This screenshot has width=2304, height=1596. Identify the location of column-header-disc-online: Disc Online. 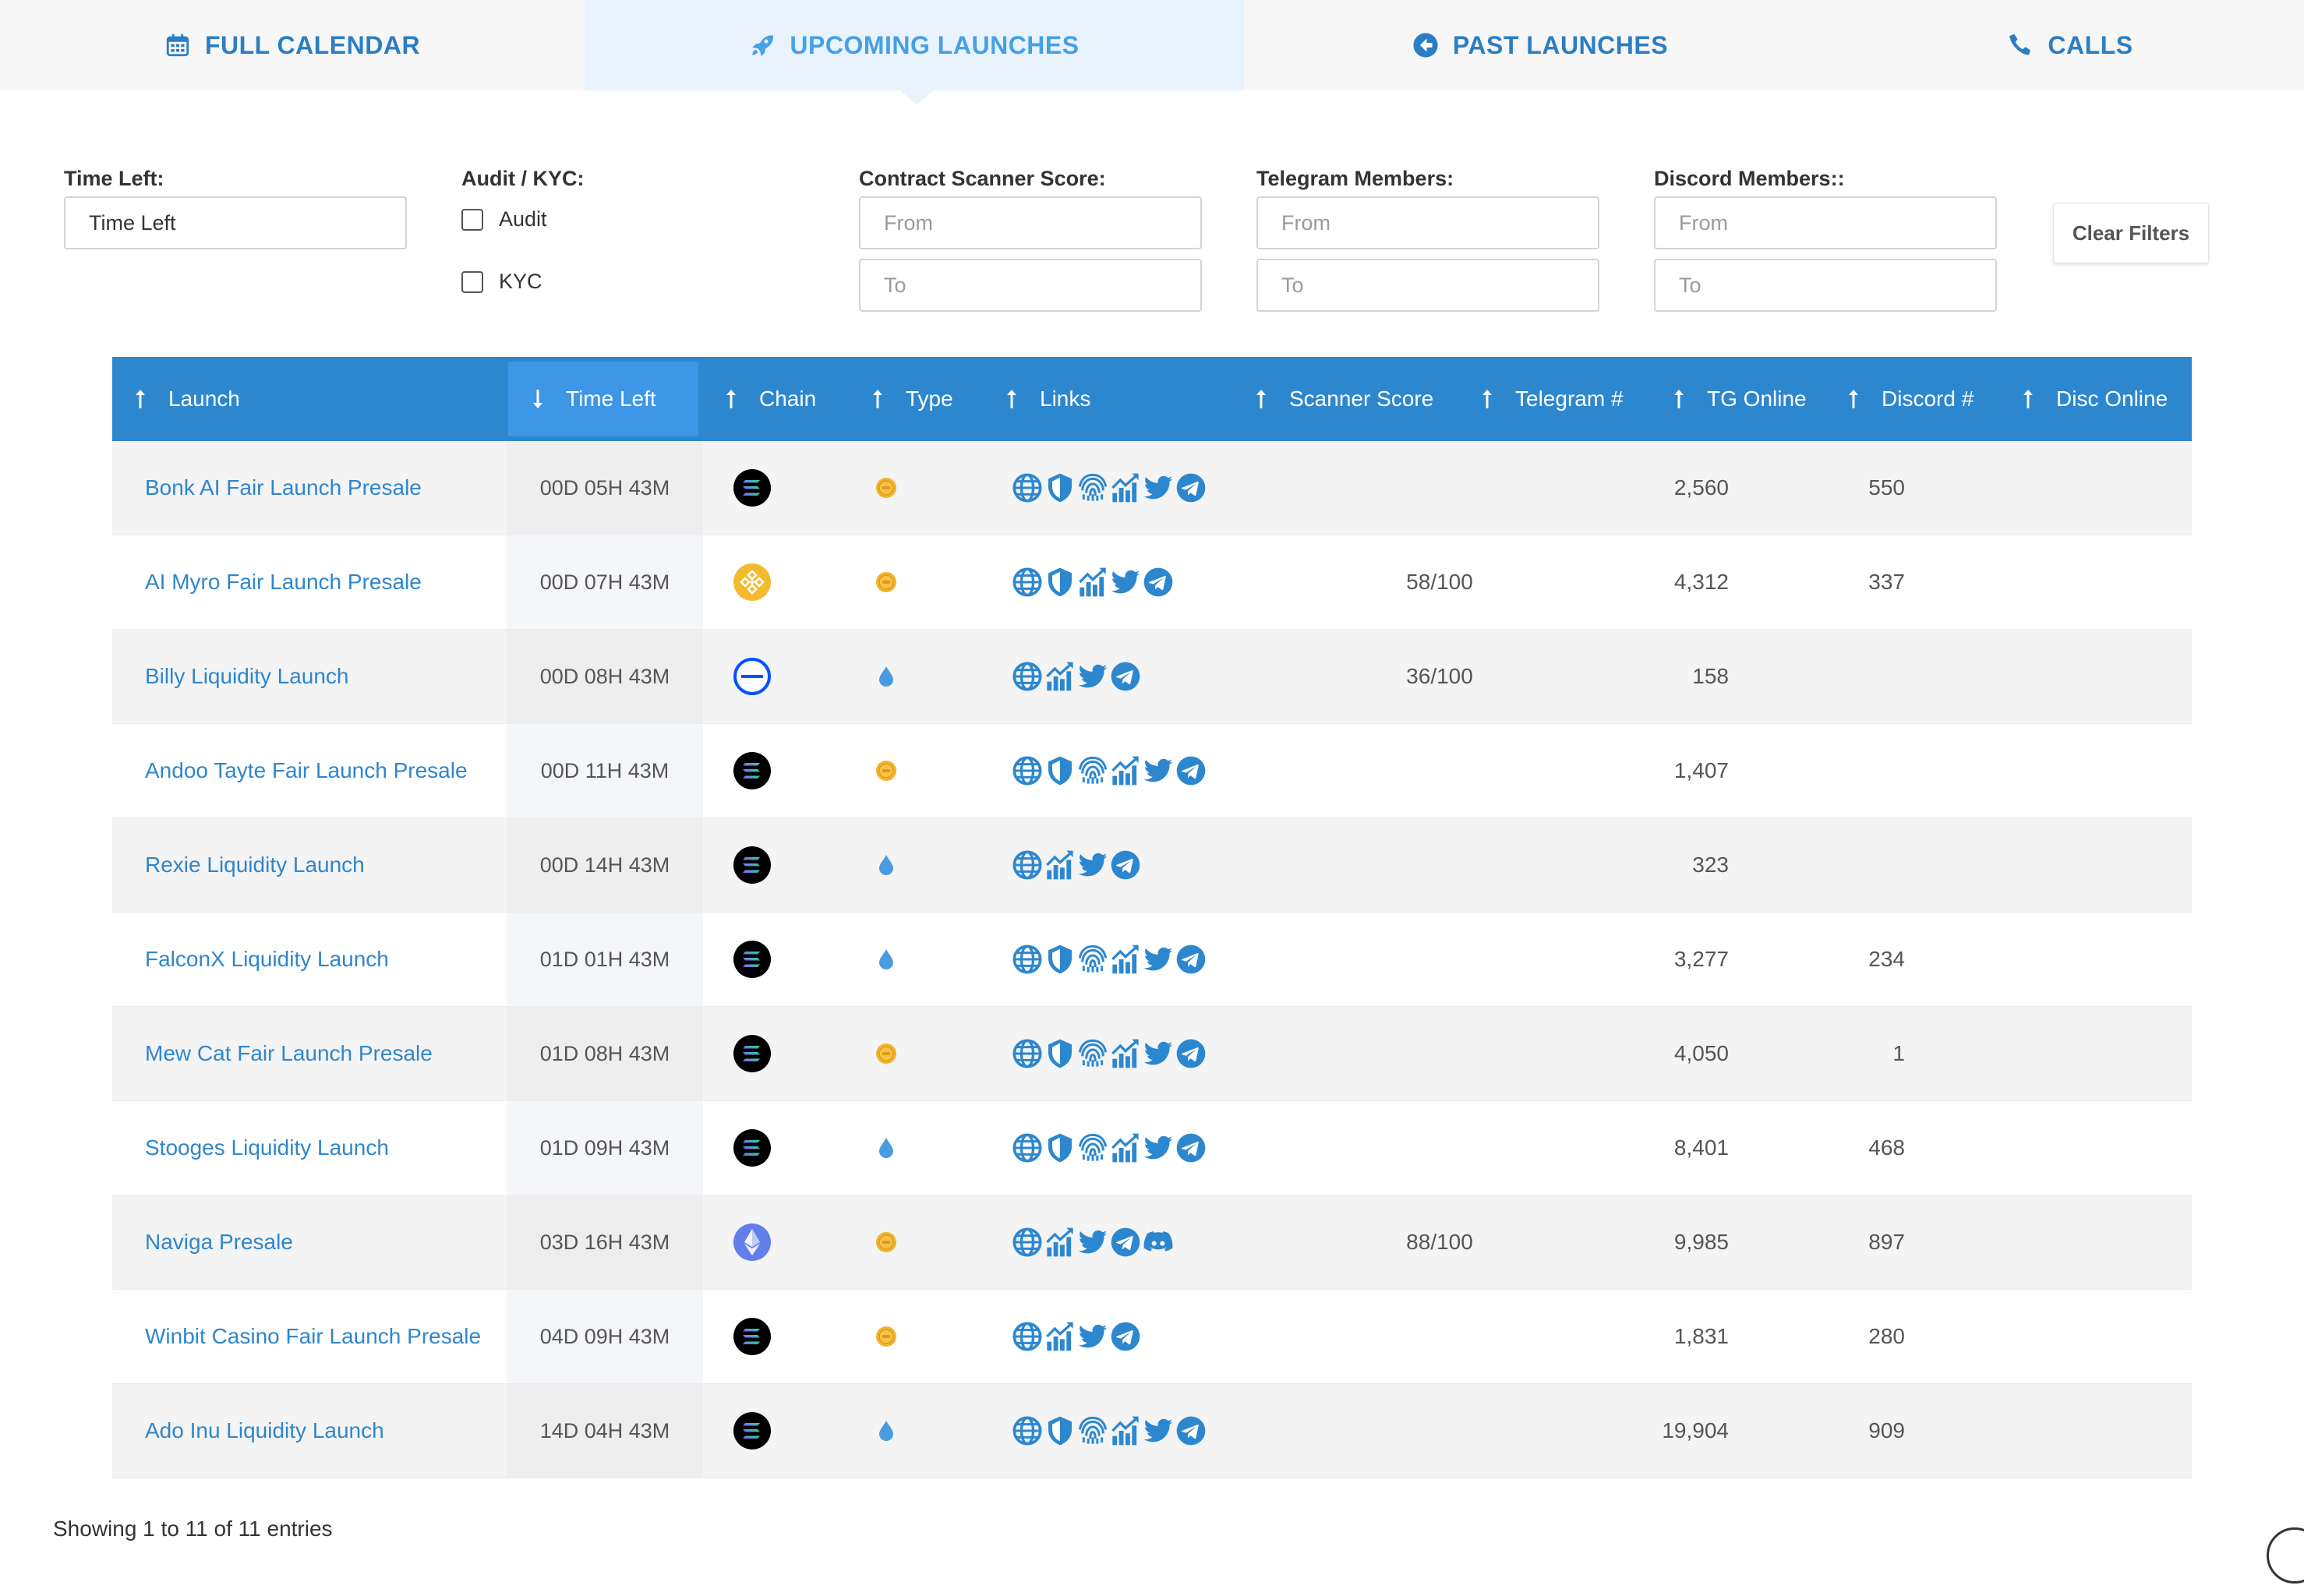
(2095, 399).